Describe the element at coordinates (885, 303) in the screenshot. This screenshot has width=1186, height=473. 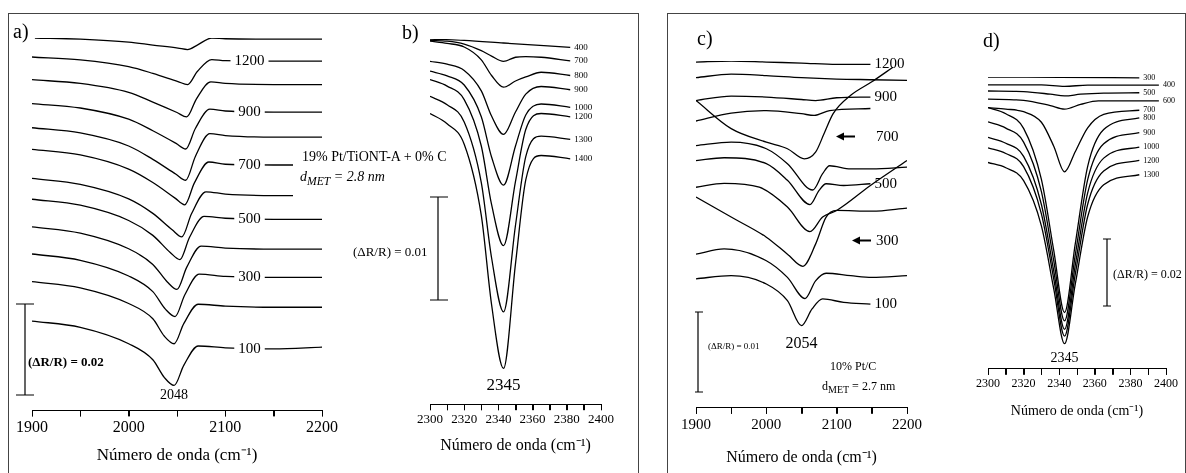
I see `series-label: 100` at that location.